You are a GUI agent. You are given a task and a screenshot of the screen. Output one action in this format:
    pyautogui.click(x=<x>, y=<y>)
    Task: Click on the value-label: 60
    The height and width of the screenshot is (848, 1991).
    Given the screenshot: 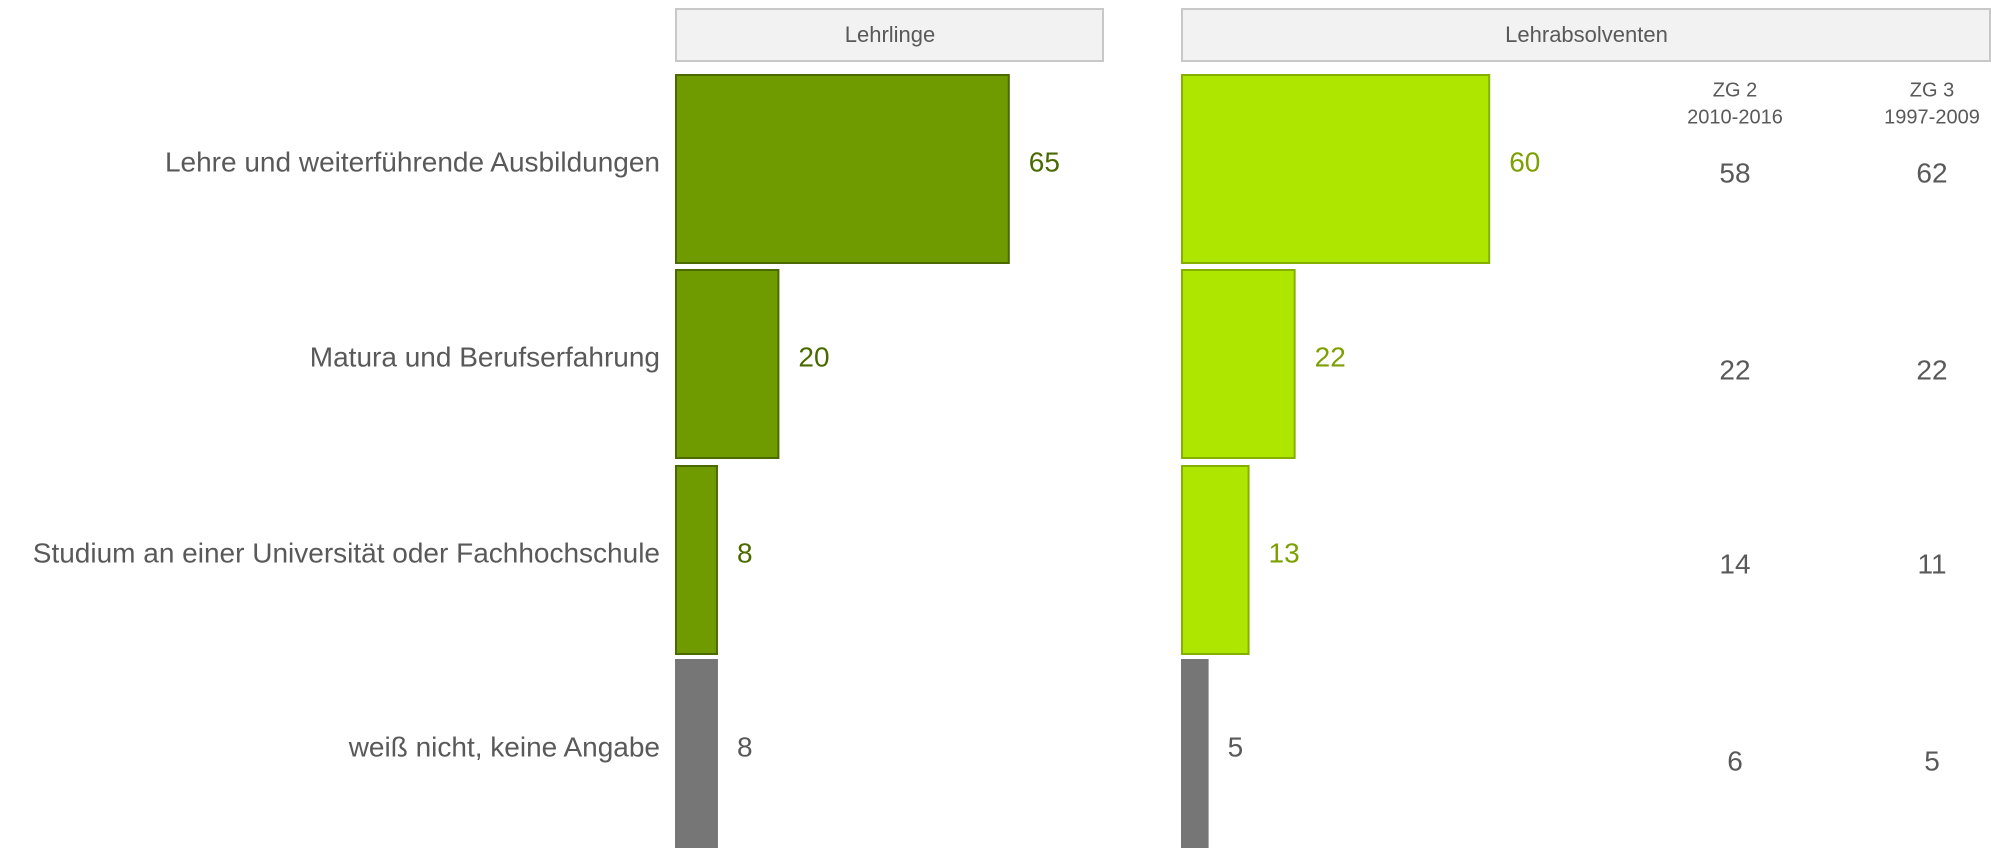 What is the action you would take?
    pyautogui.click(x=1524, y=161)
    